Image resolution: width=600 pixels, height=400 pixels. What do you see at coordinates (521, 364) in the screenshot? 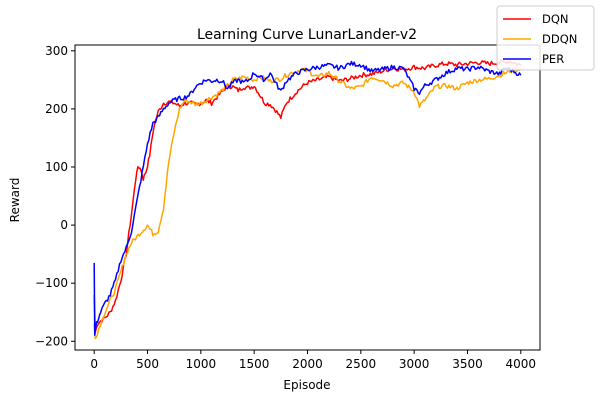
I see `x-tick-label: 4000` at bounding box center [521, 364].